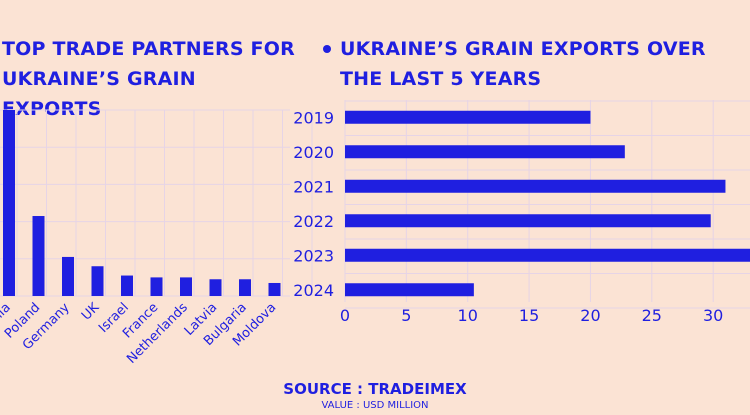 The width and height of the screenshot is (750, 415). Describe the element at coordinates (91, 312) in the screenshot. I see `left-category-label: UK` at that location.